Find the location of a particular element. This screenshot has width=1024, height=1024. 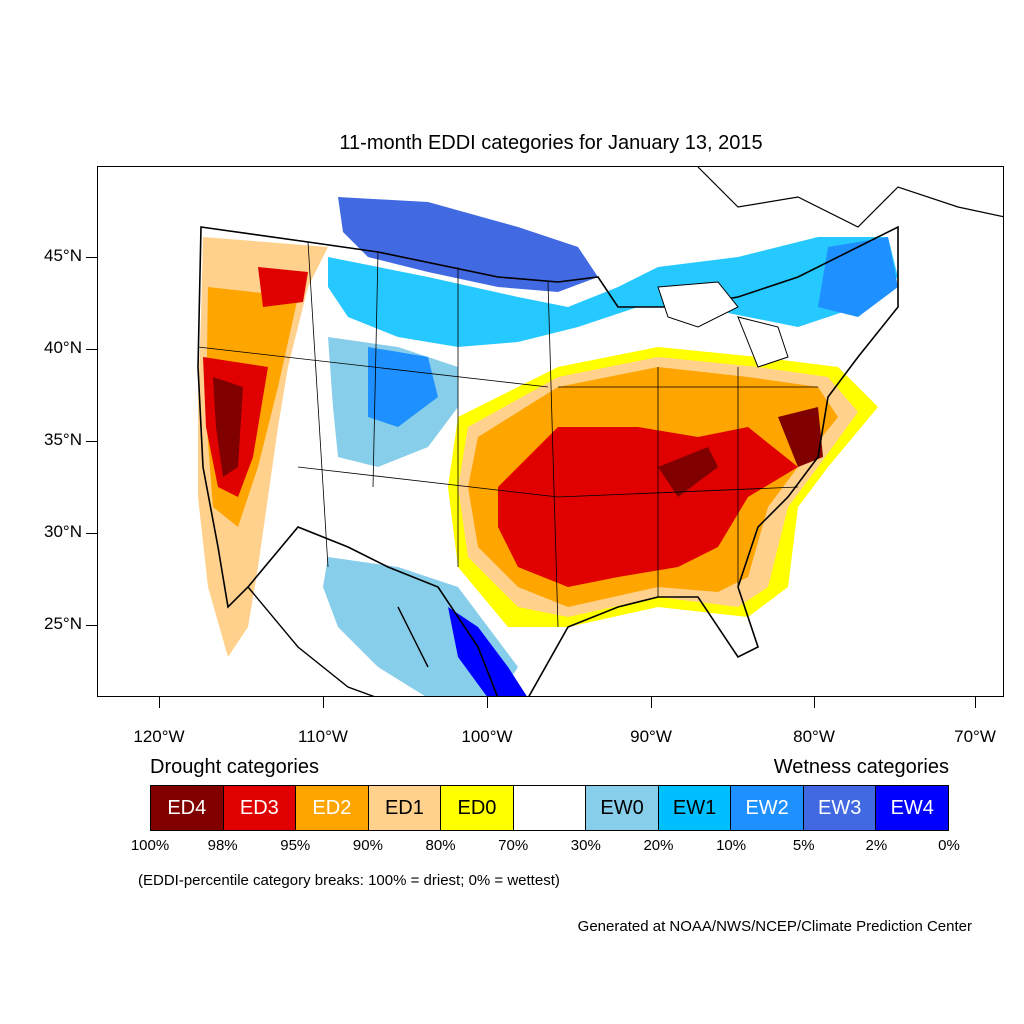

legend-swatch-ed2: ED2 is located at coordinates (332, 808).